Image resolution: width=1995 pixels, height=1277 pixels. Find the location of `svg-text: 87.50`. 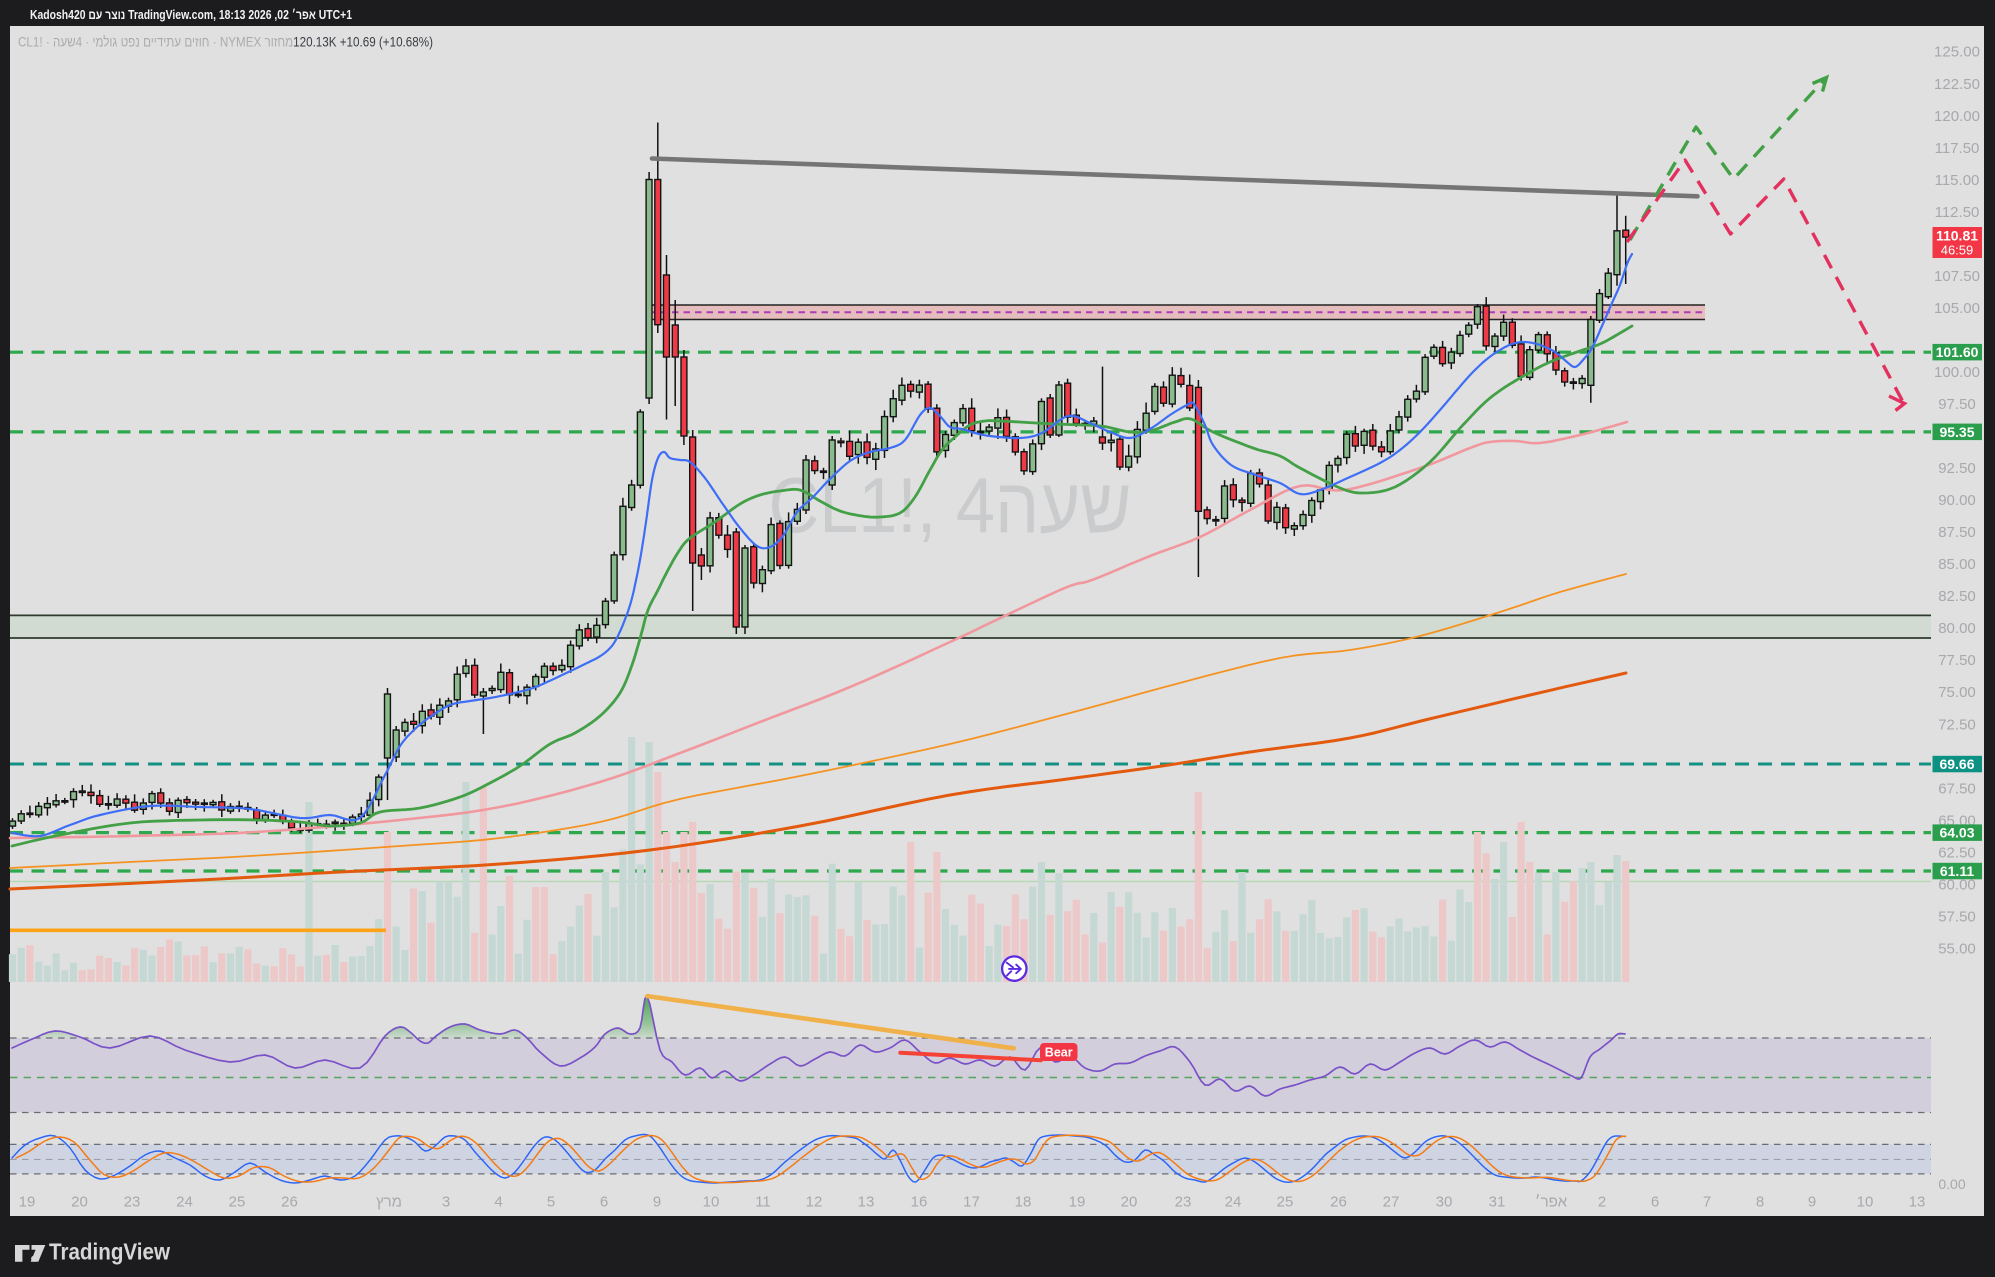

svg-text: 87.50 is located at coordinates (1957, 532).